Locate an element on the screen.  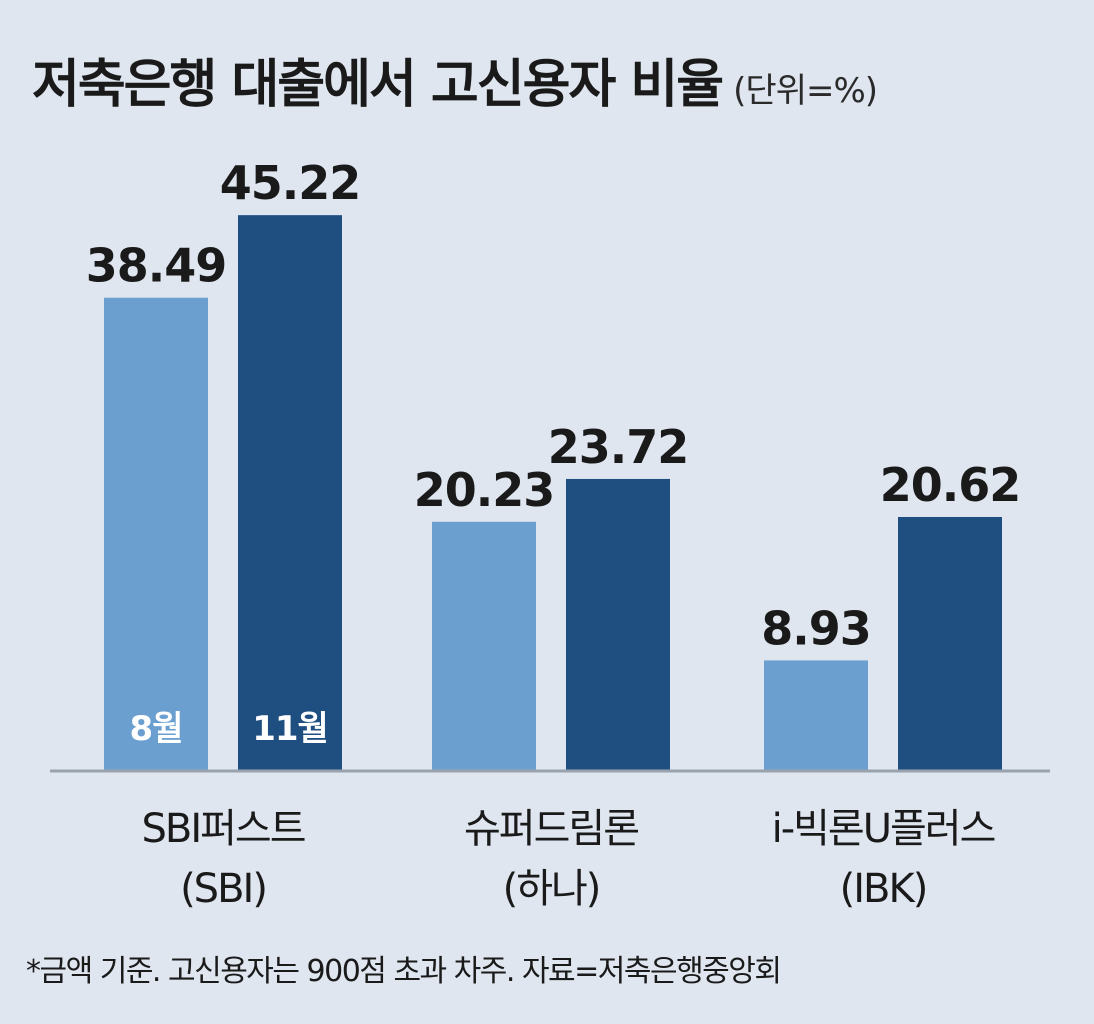
value-label-nov-1: 23.72 is located at coordinates (618, 447).